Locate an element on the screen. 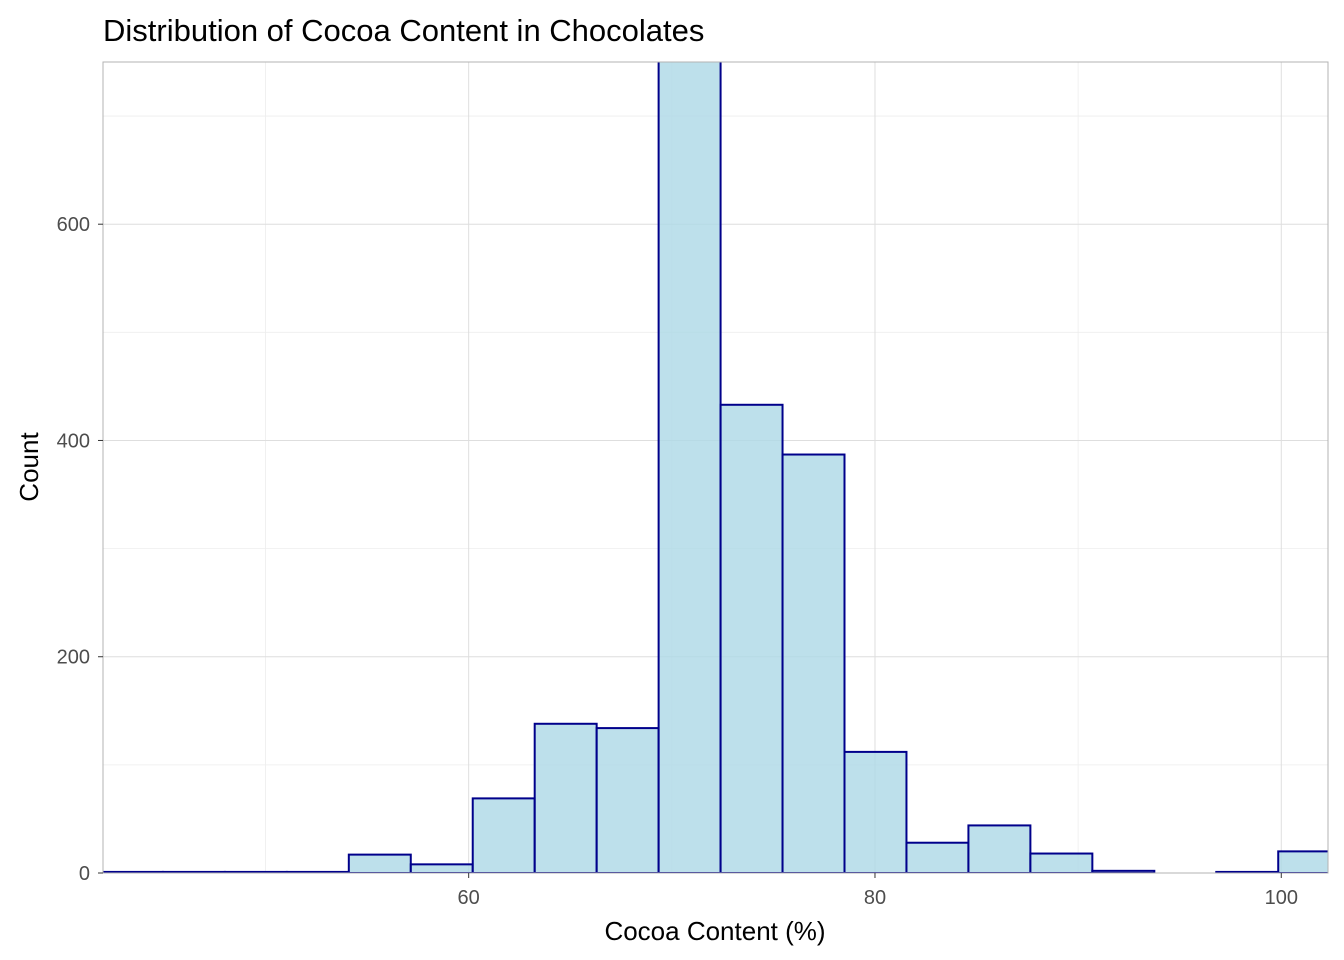  y-tick-label: 200 is located at coordinates (73, 658).